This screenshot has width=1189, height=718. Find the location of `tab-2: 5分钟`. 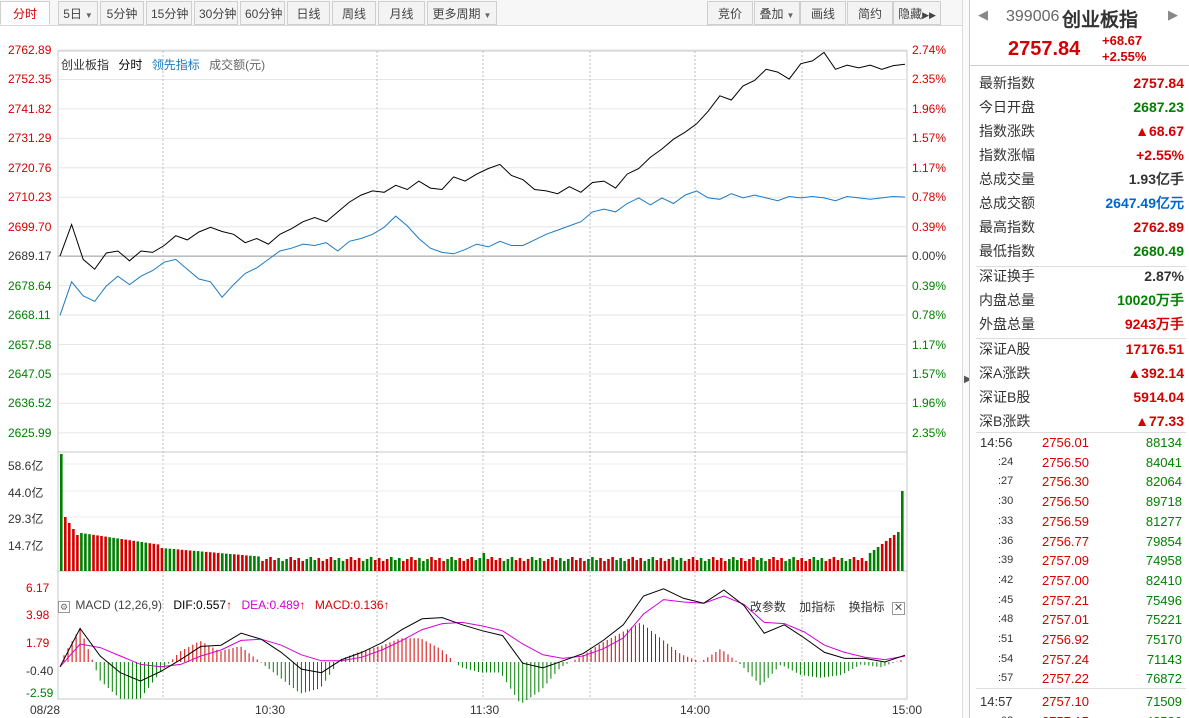

tab-2: 5分钟 is located at coordinates (122, 13).